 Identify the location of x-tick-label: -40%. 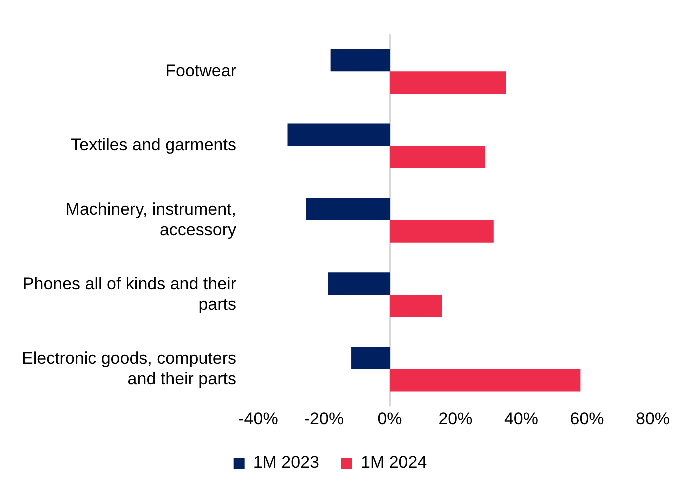
(258, 418).